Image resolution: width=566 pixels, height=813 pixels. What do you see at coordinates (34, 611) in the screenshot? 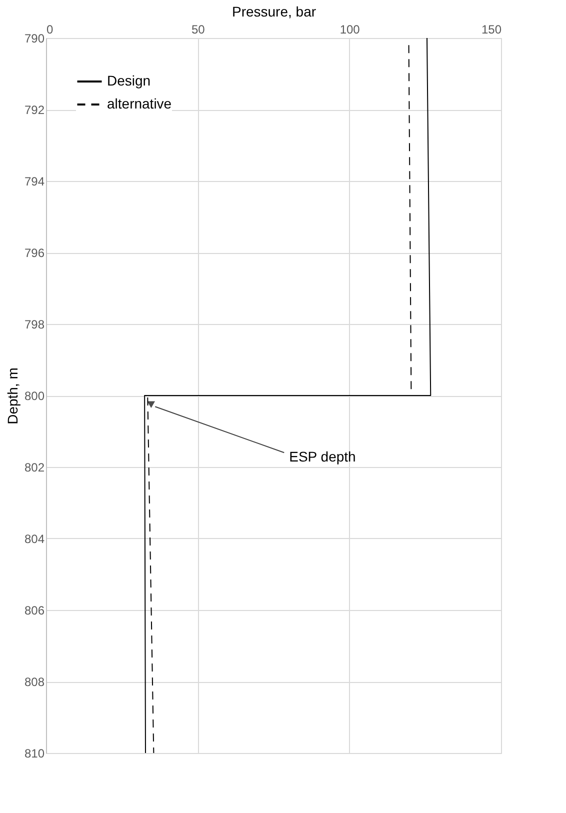
I see `y-tick-label: 806` at bounding box center [34, 611].